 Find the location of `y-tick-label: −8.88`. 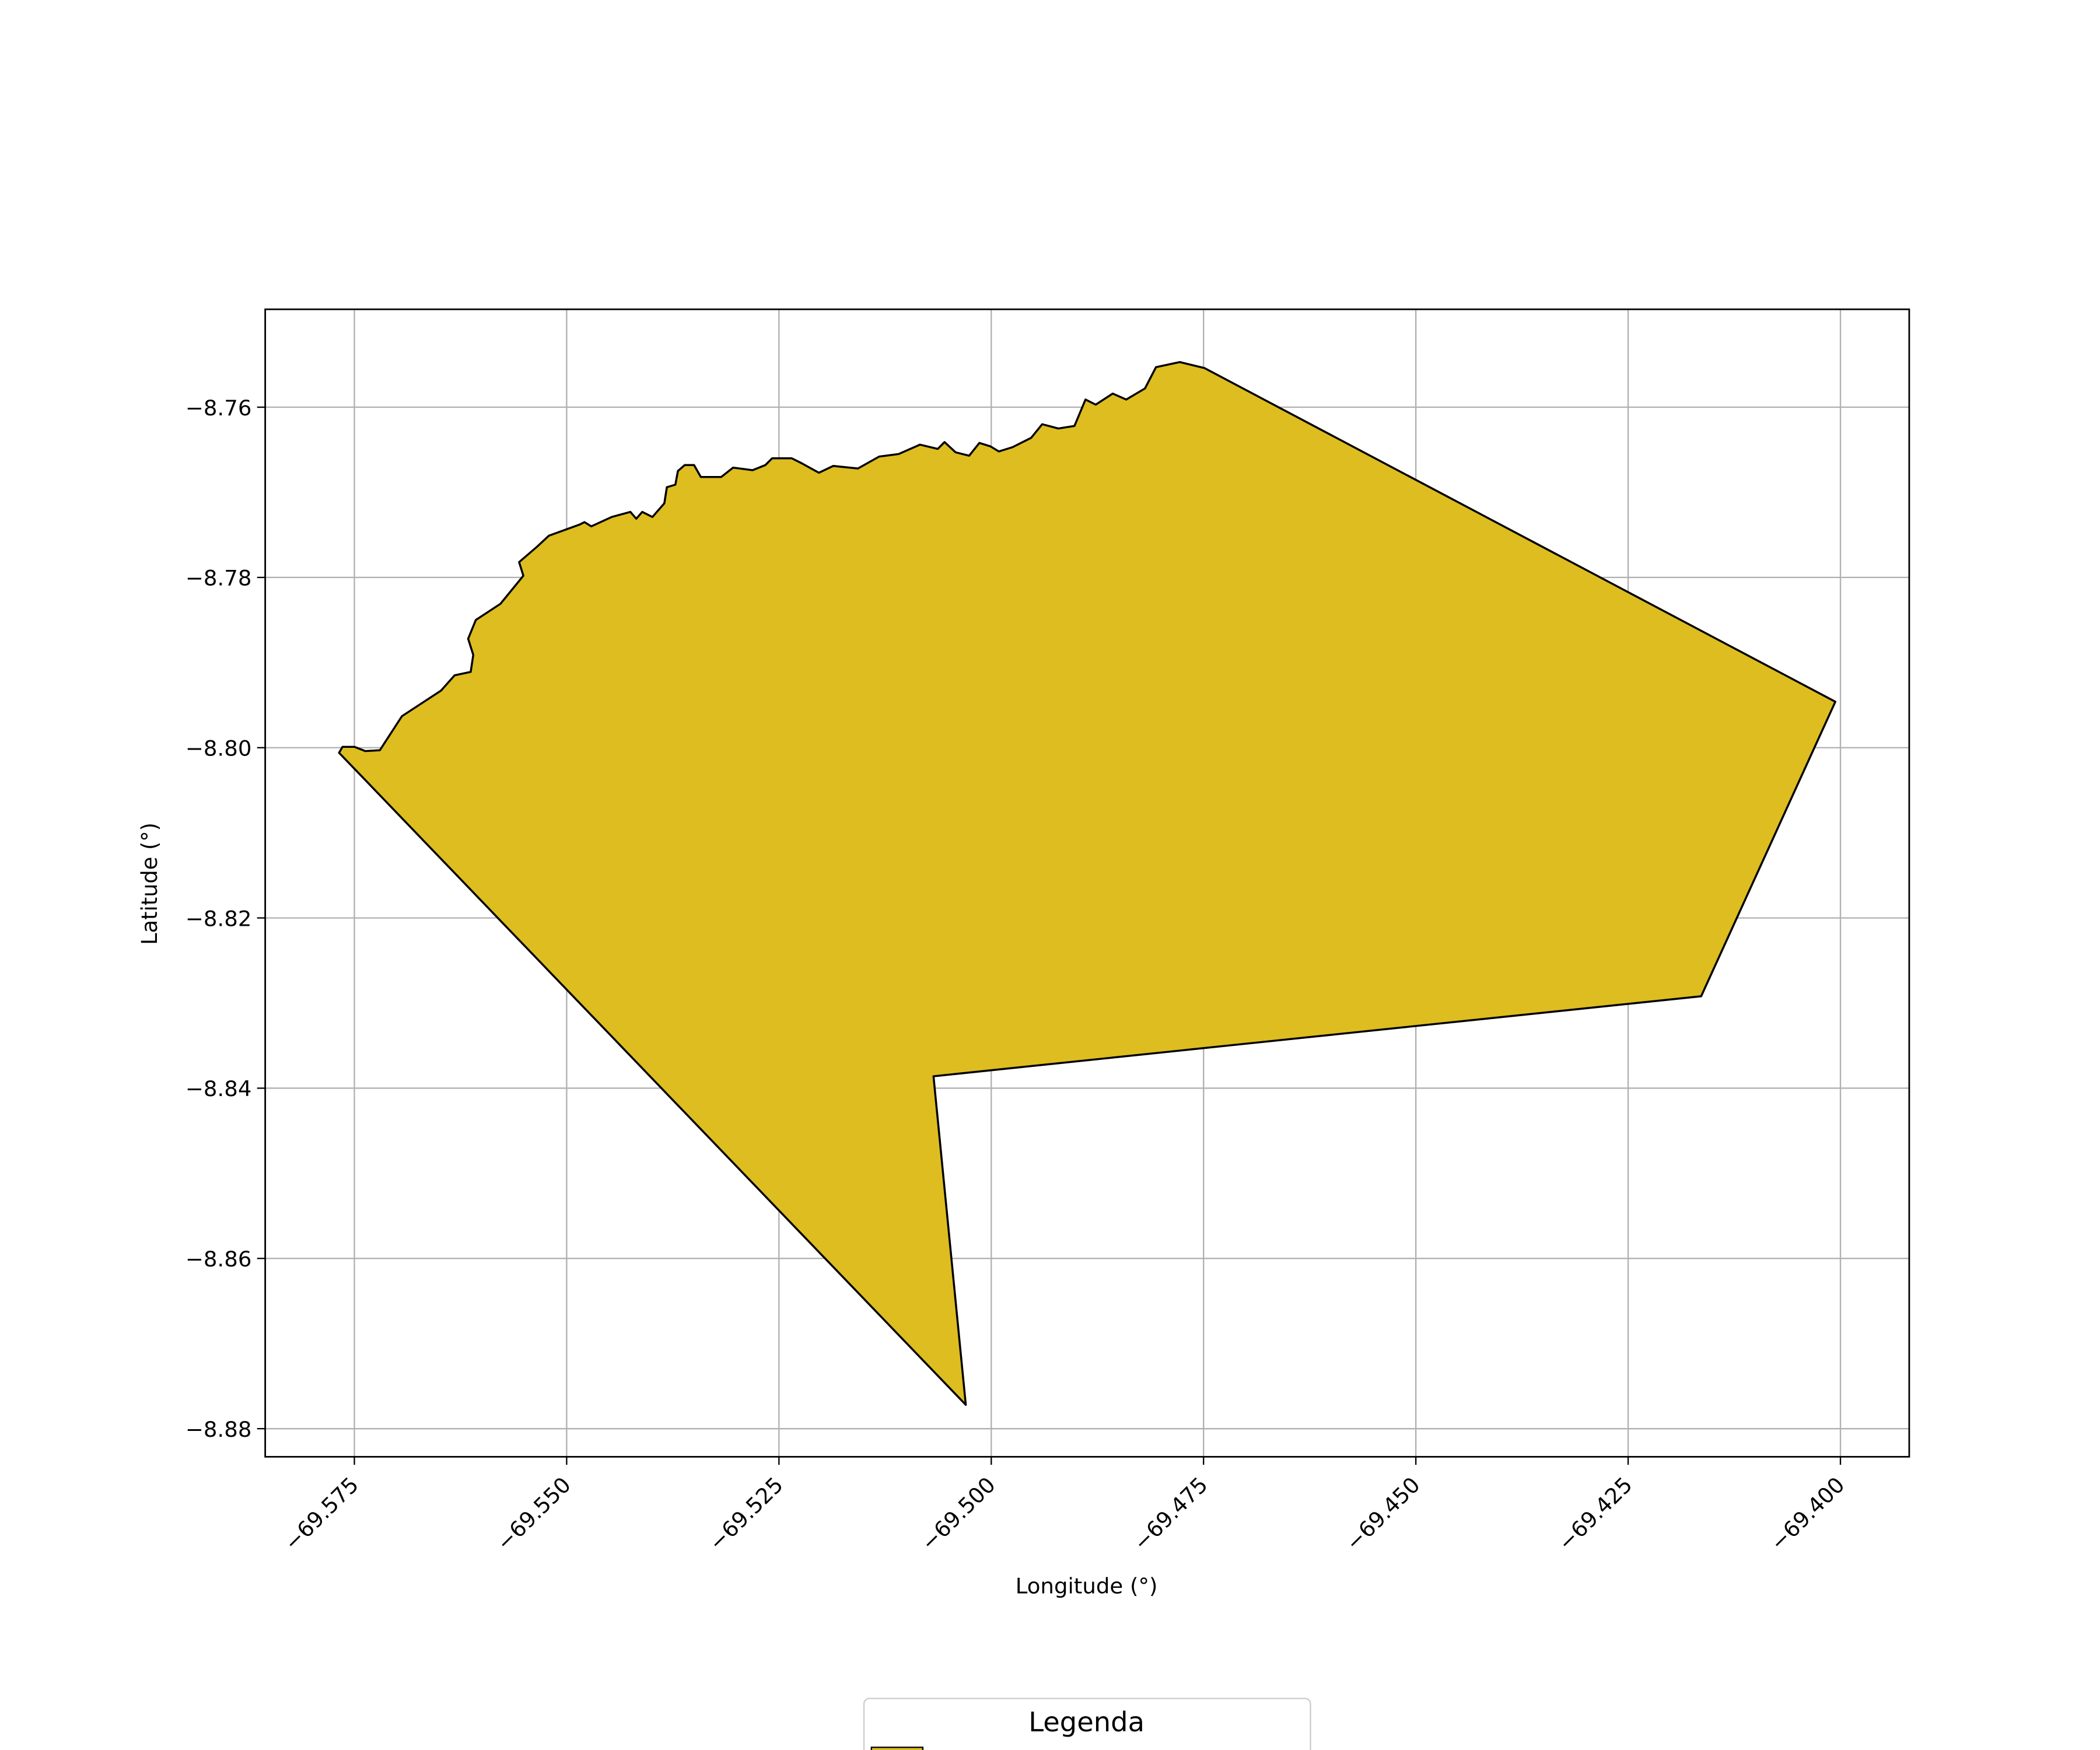

y-tick-label: −8.88 is located at coordinates (219, 1429).